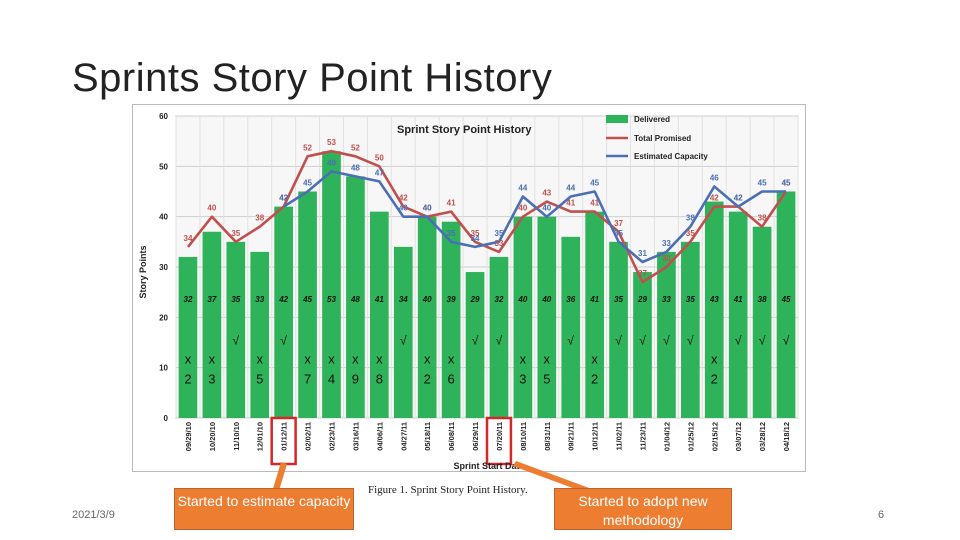 This screenshot has width=960, height=540. Describe the element at coordinates (379, 172) in the screenshot. I see `estimated-capacity-label: 47` at that location.